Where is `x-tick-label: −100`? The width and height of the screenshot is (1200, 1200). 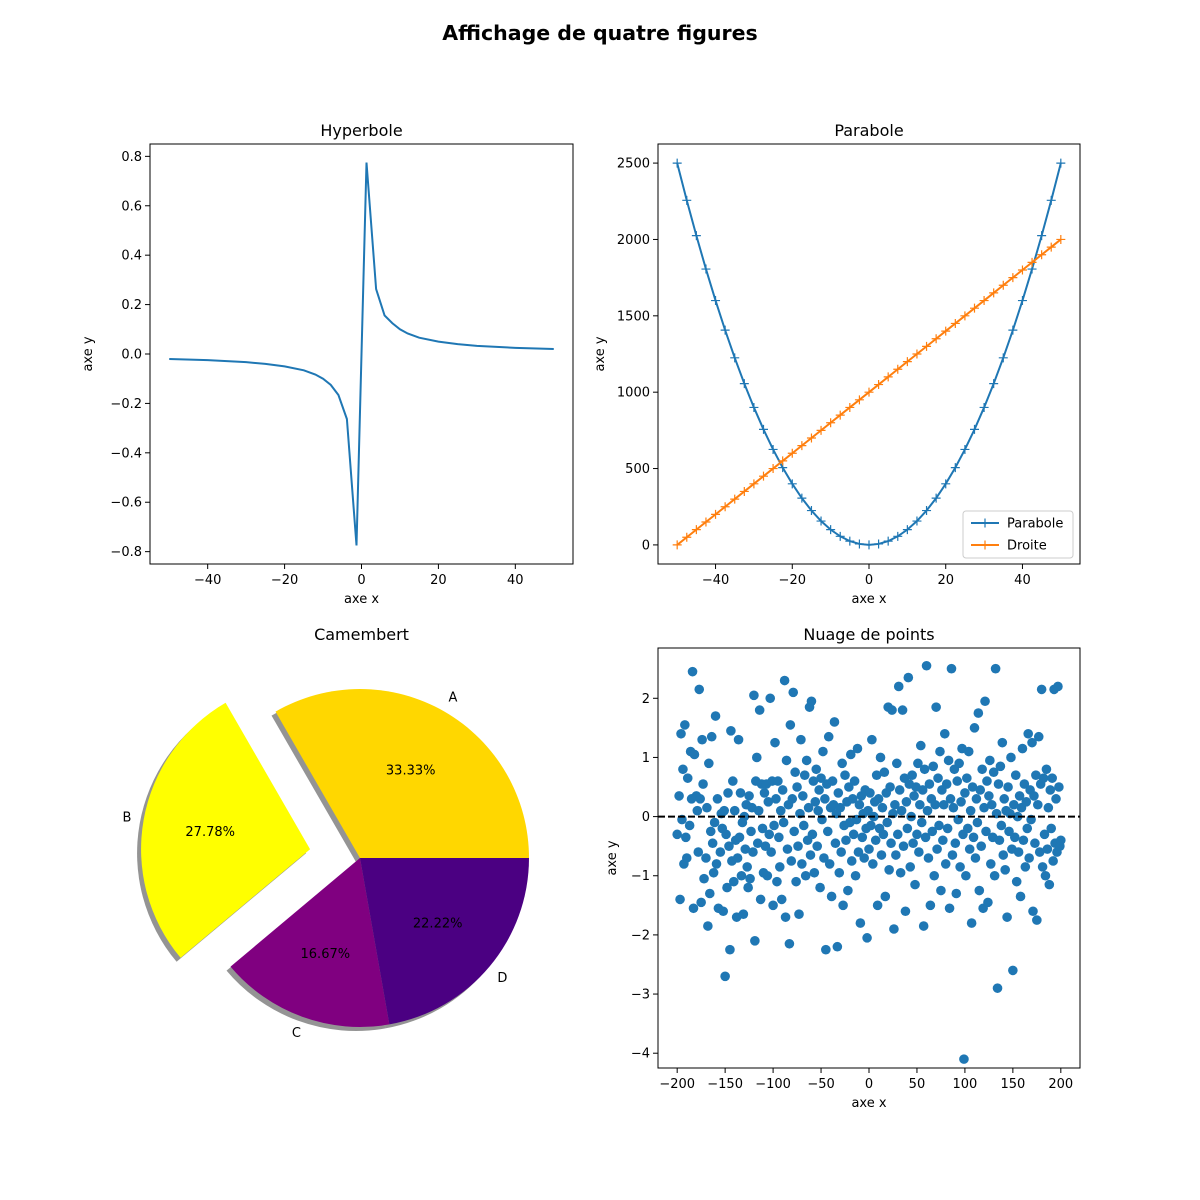
x-tick-label: −100 is located at coordinates (773, 1084).